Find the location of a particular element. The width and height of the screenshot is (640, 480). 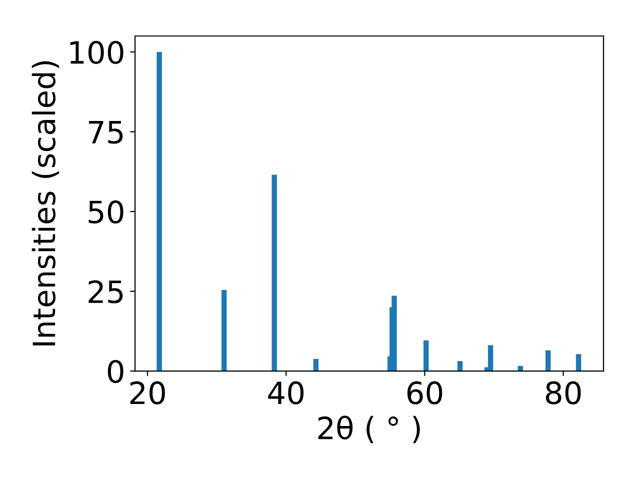

x-tick-label: 80 is located at coordinates (563, 392).